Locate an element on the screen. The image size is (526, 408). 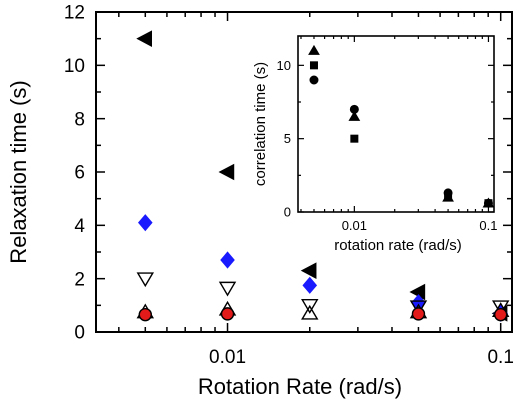
main-x-tick-label: 0.1 is located at coordinates (500, 357).